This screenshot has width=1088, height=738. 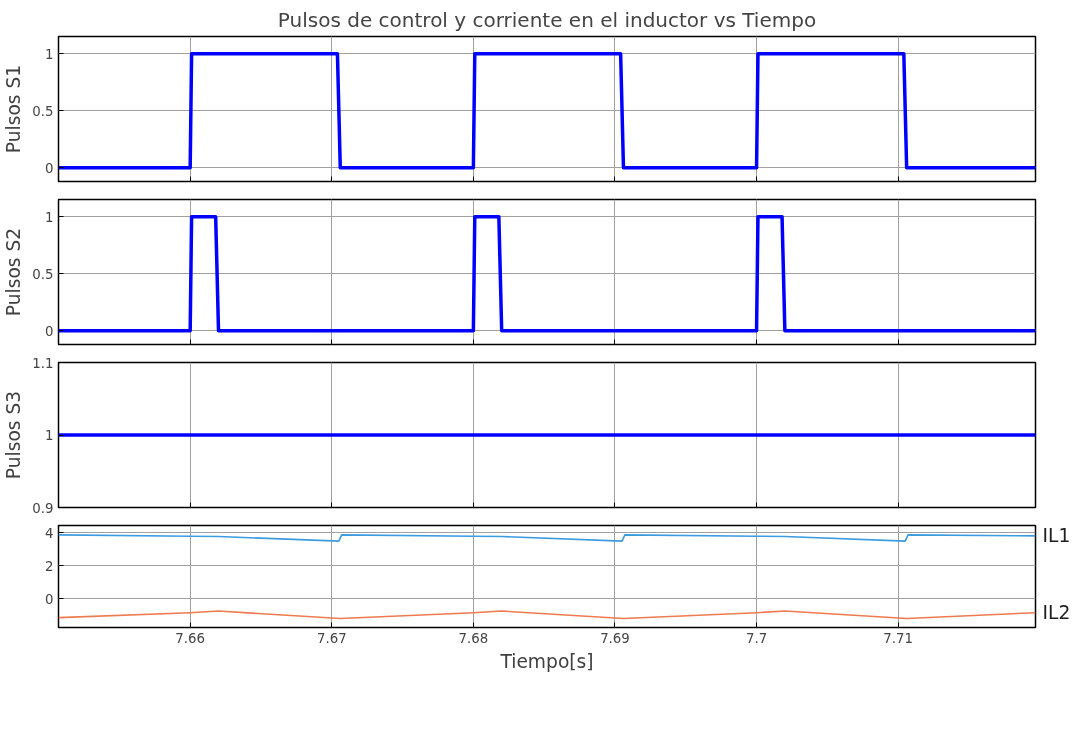 What do you see at coordinates (14, 435) in the screenshot?
I see `y-axis-title: Pulsos S3` at bounding box center [14, 435].